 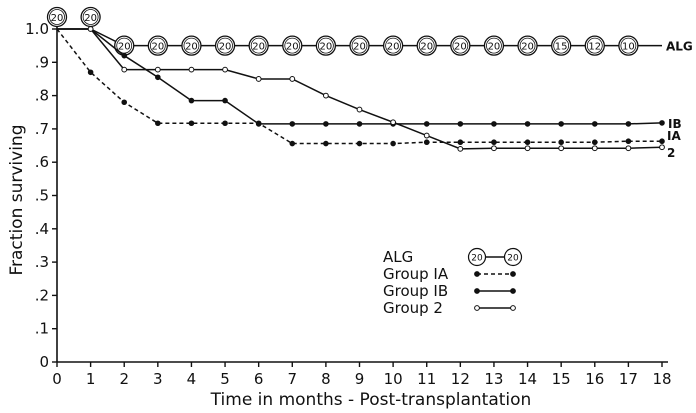 I want to click on x-tick-label: 16, so click(x=594, y=379).